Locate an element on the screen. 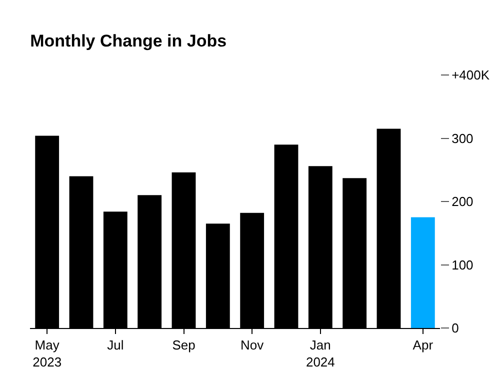  y-tick-label: 200 is located at coordinates (463, 202).